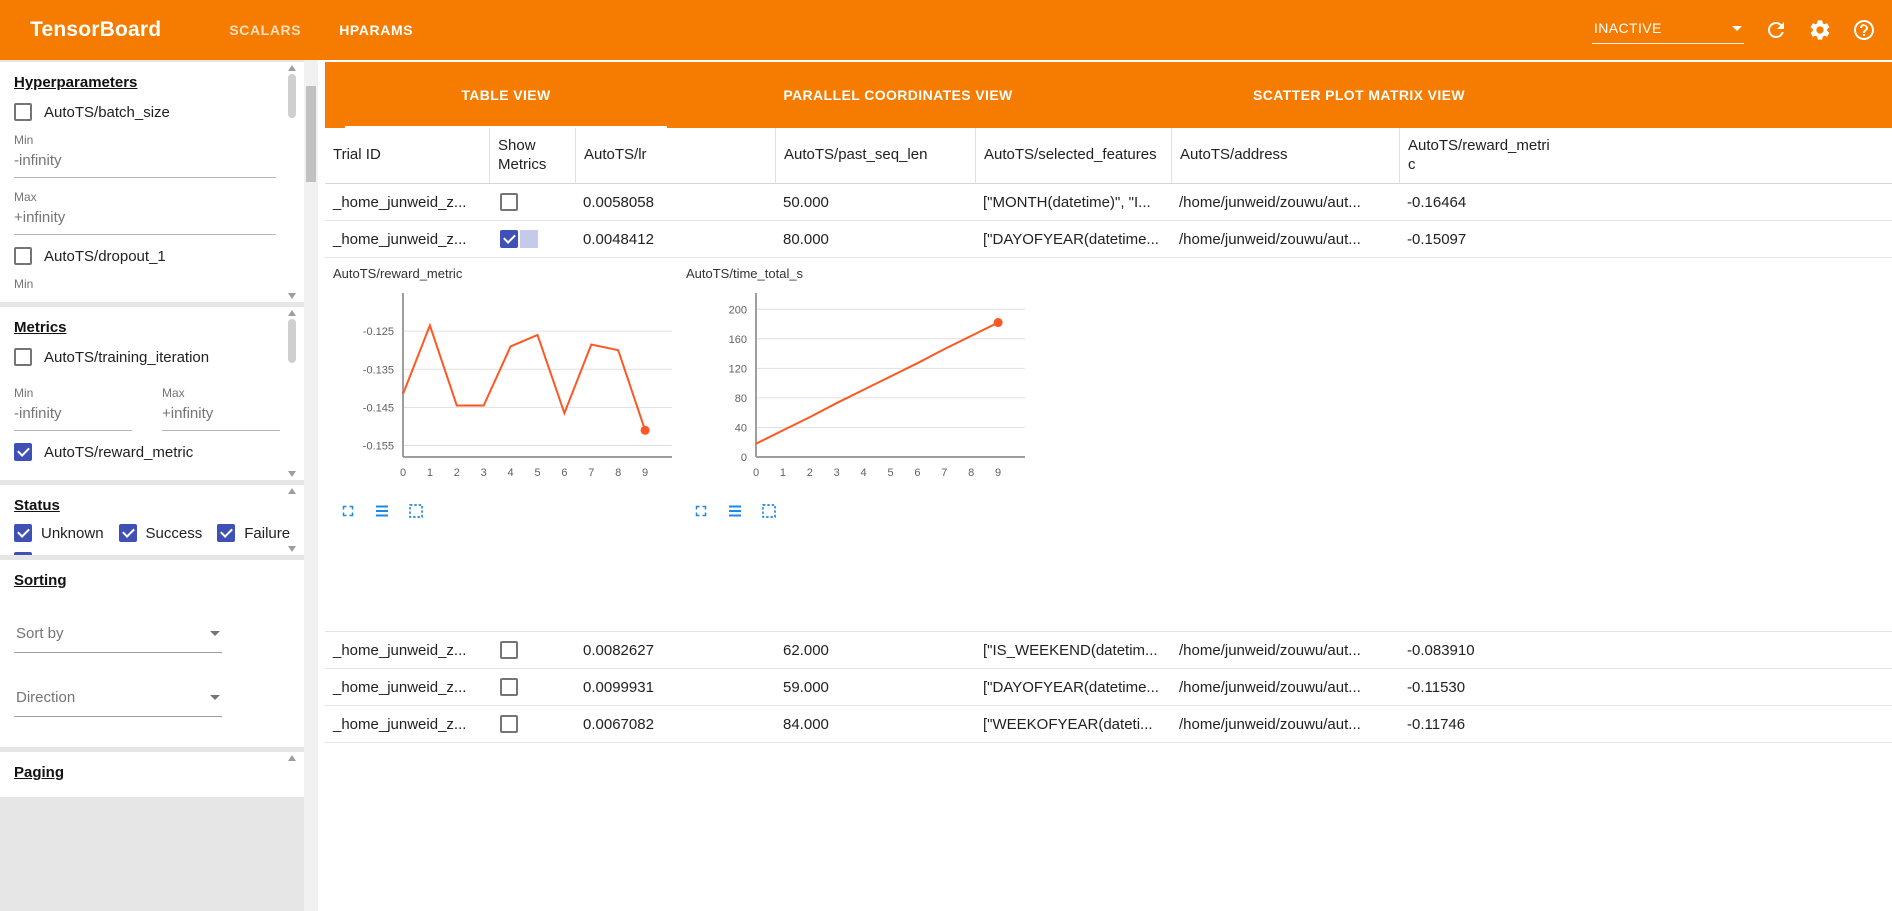  What do you see at coordinates (506, 95) in the screenshot?
I see `tab-table-view: TABLE VIEW` at bounding box center [506, 95].